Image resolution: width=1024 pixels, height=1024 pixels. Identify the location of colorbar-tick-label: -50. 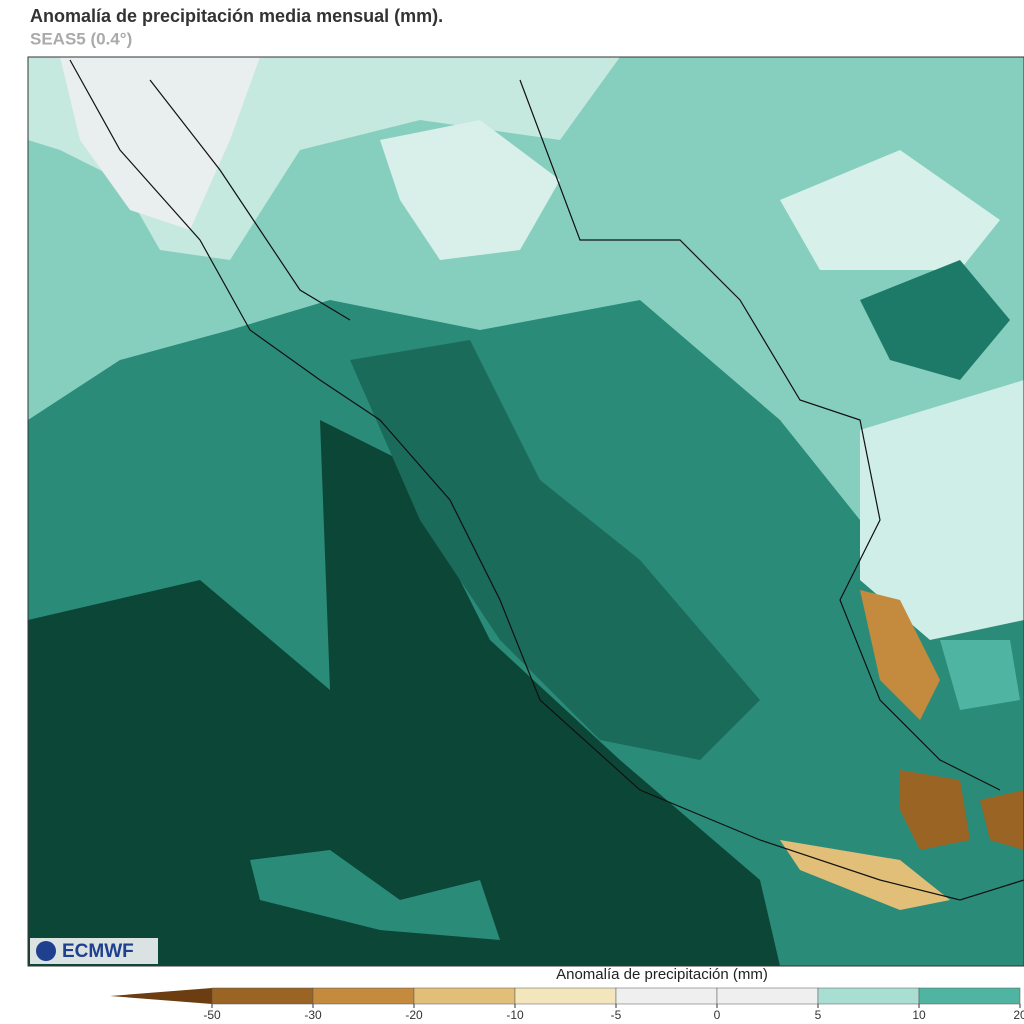
(212, 1015).